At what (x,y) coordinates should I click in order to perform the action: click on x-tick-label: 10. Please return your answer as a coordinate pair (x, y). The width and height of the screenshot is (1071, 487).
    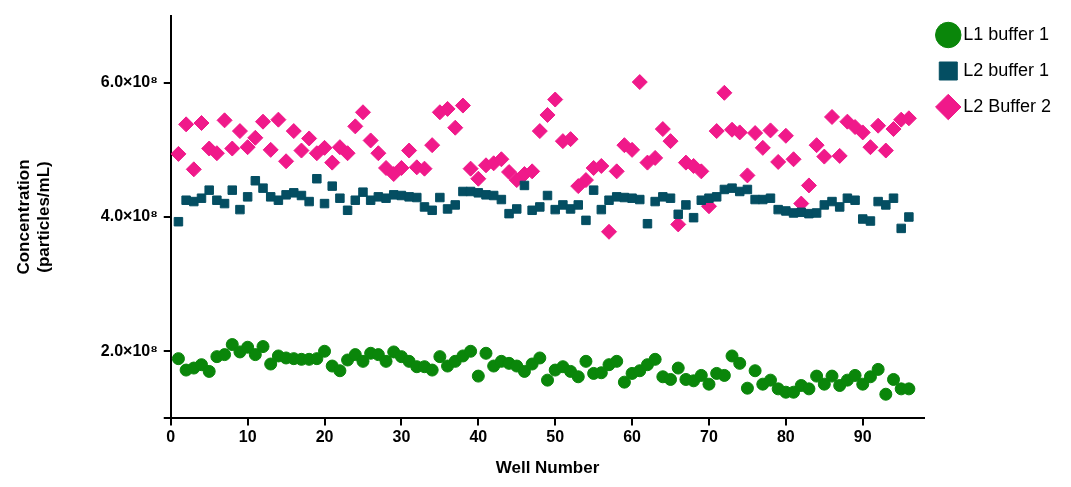
    Looking at the image, I should click on (247, 437).